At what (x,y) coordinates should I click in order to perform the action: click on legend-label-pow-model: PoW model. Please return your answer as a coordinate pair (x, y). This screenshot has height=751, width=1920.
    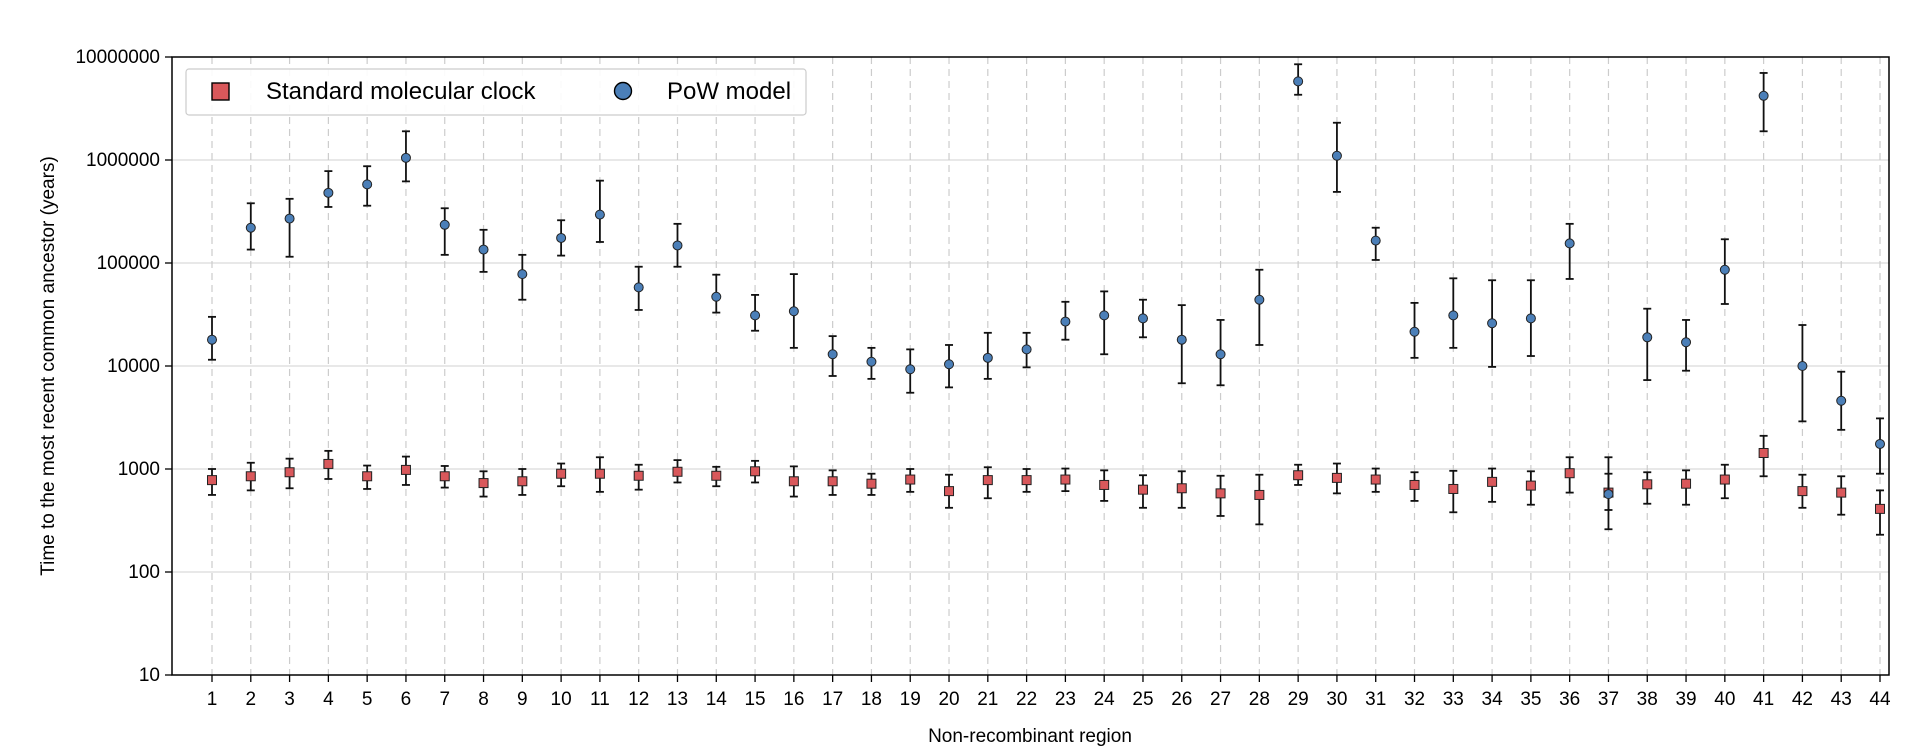
    Looking at the image, I should click on (729, 91).